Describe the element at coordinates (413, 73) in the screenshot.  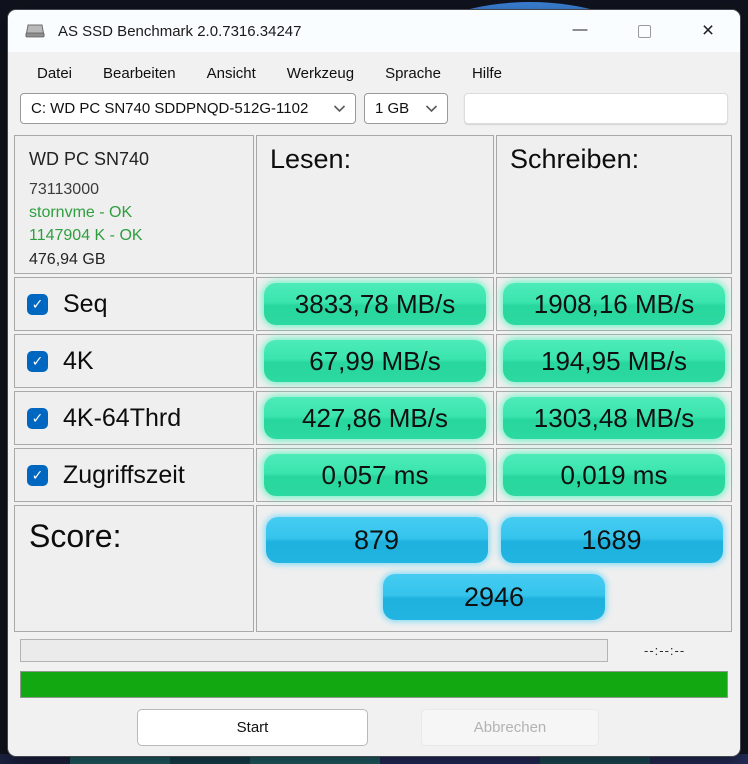
I see `menu-item-sprache: Sprache` at that location.